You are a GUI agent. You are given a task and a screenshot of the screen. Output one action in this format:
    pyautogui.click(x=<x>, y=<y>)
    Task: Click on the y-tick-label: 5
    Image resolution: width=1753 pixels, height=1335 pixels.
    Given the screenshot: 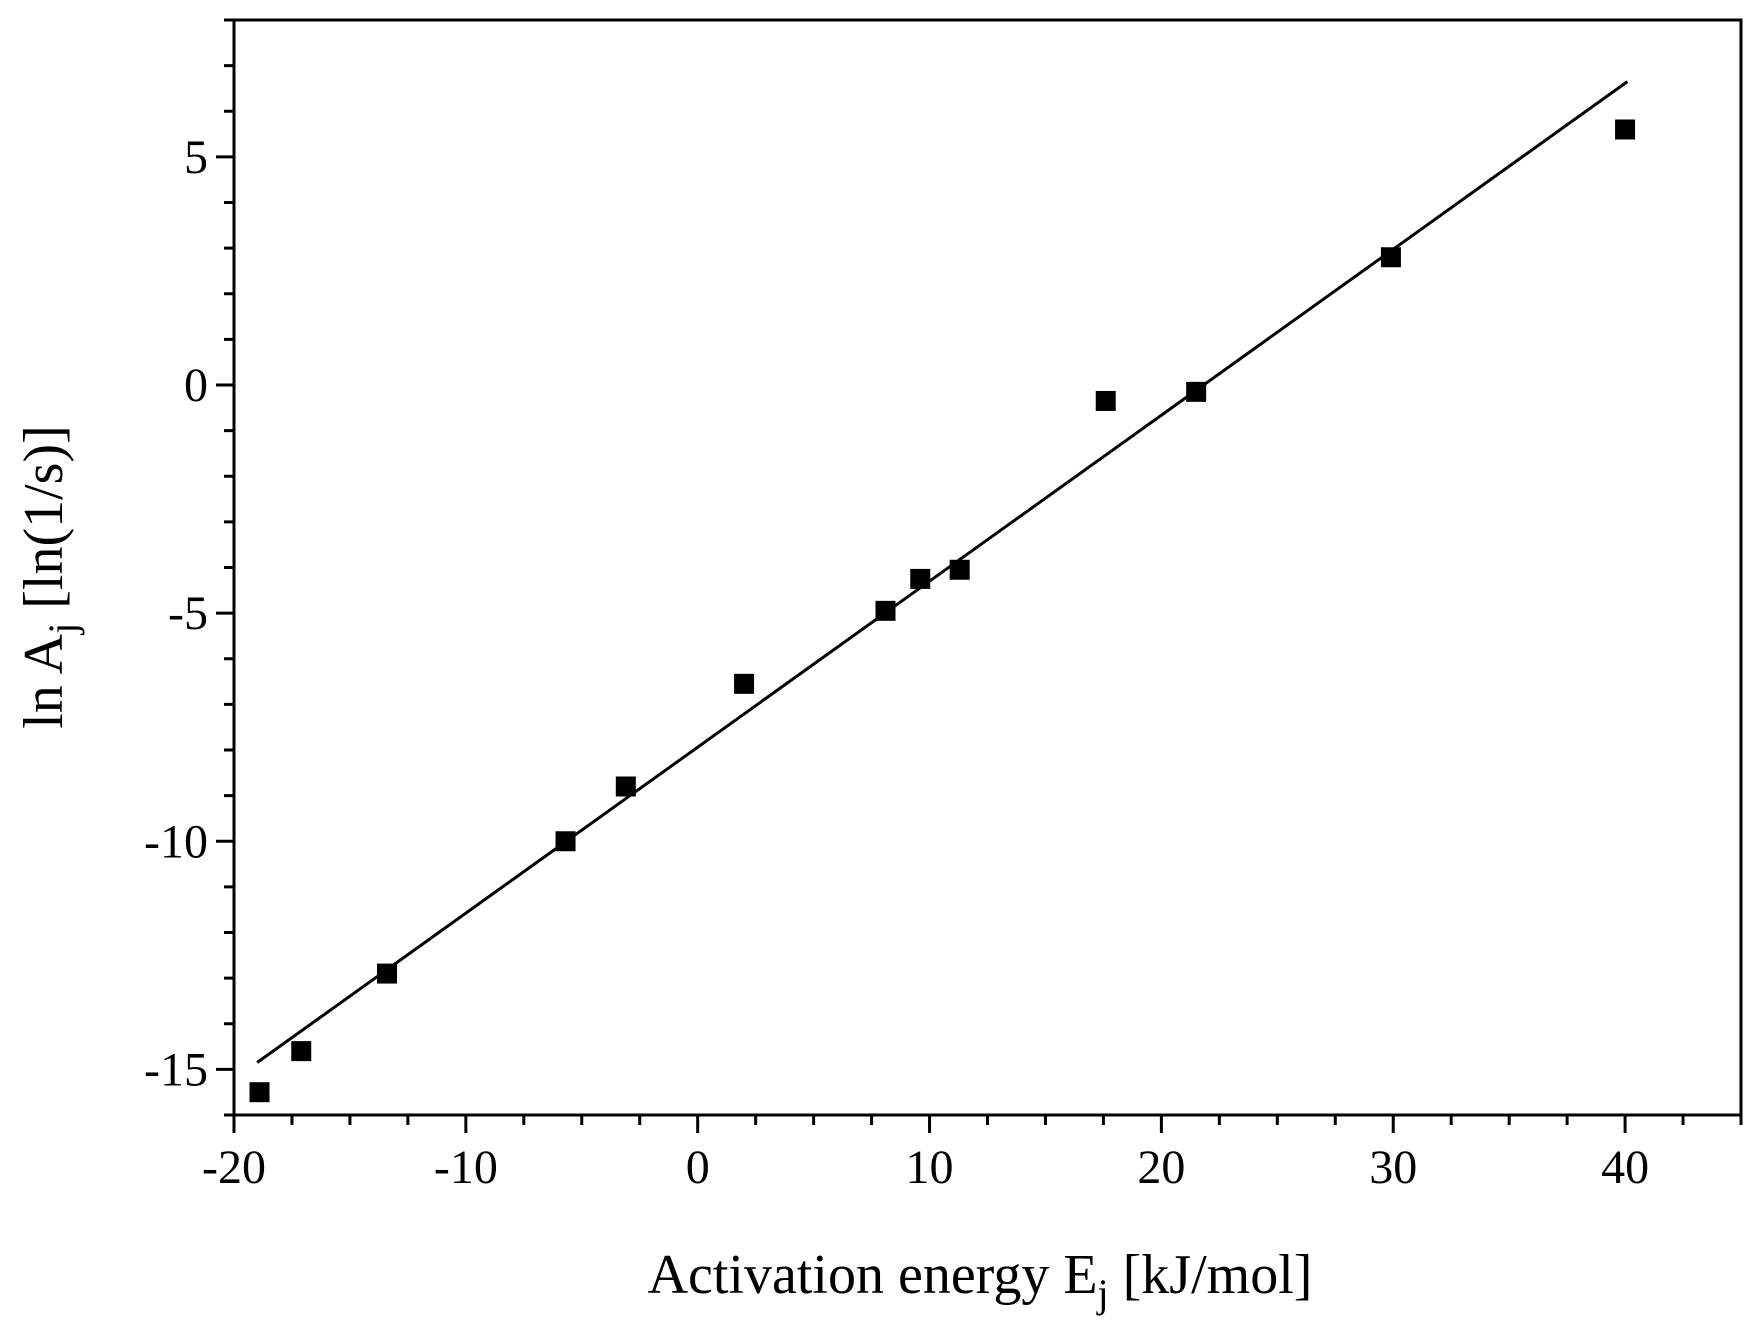 What is the action you would take?
    pyautogui.click(x=196, y=157)
    